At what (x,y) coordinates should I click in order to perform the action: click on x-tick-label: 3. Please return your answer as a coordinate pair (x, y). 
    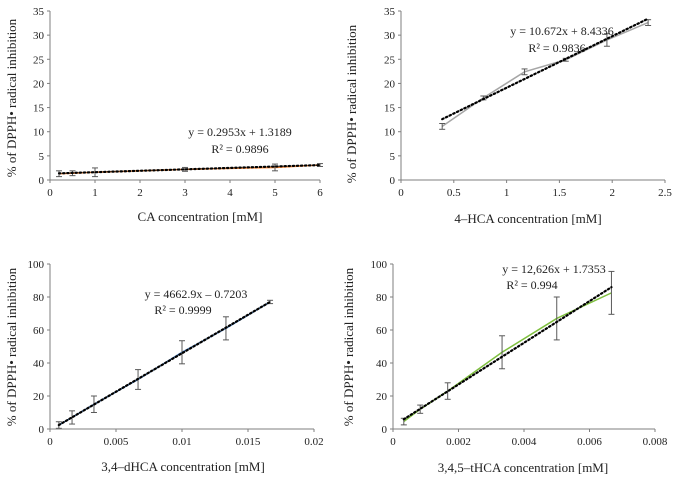
    Looking at the image, I should click on (185, 193).